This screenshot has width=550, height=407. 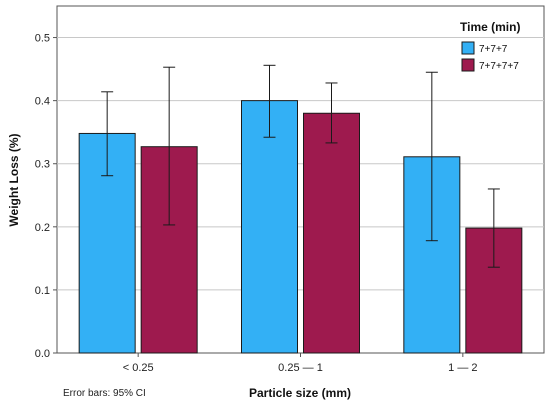 I want to click on y-tick-label-0: 0.0, so click(x=42, y=354).